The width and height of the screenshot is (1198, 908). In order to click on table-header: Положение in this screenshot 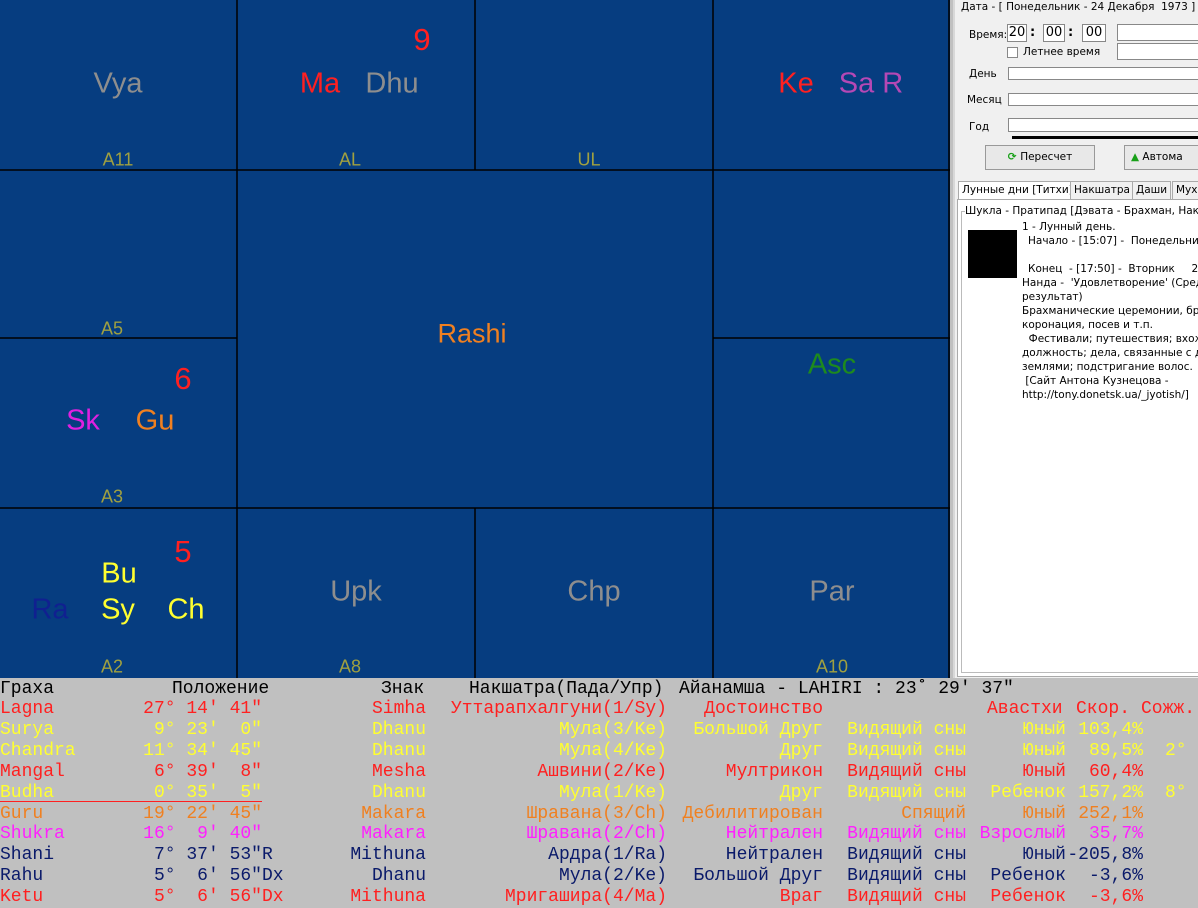, I will do `click(220, 689)`.